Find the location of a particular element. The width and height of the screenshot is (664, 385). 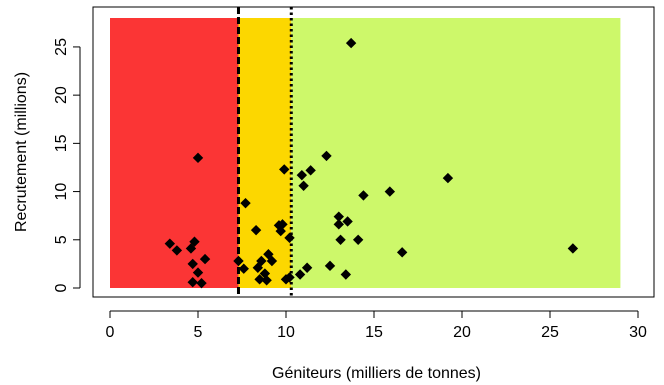

x-axis: 0 5 10 15 20 25 30 is located at coordinates (376, 325).